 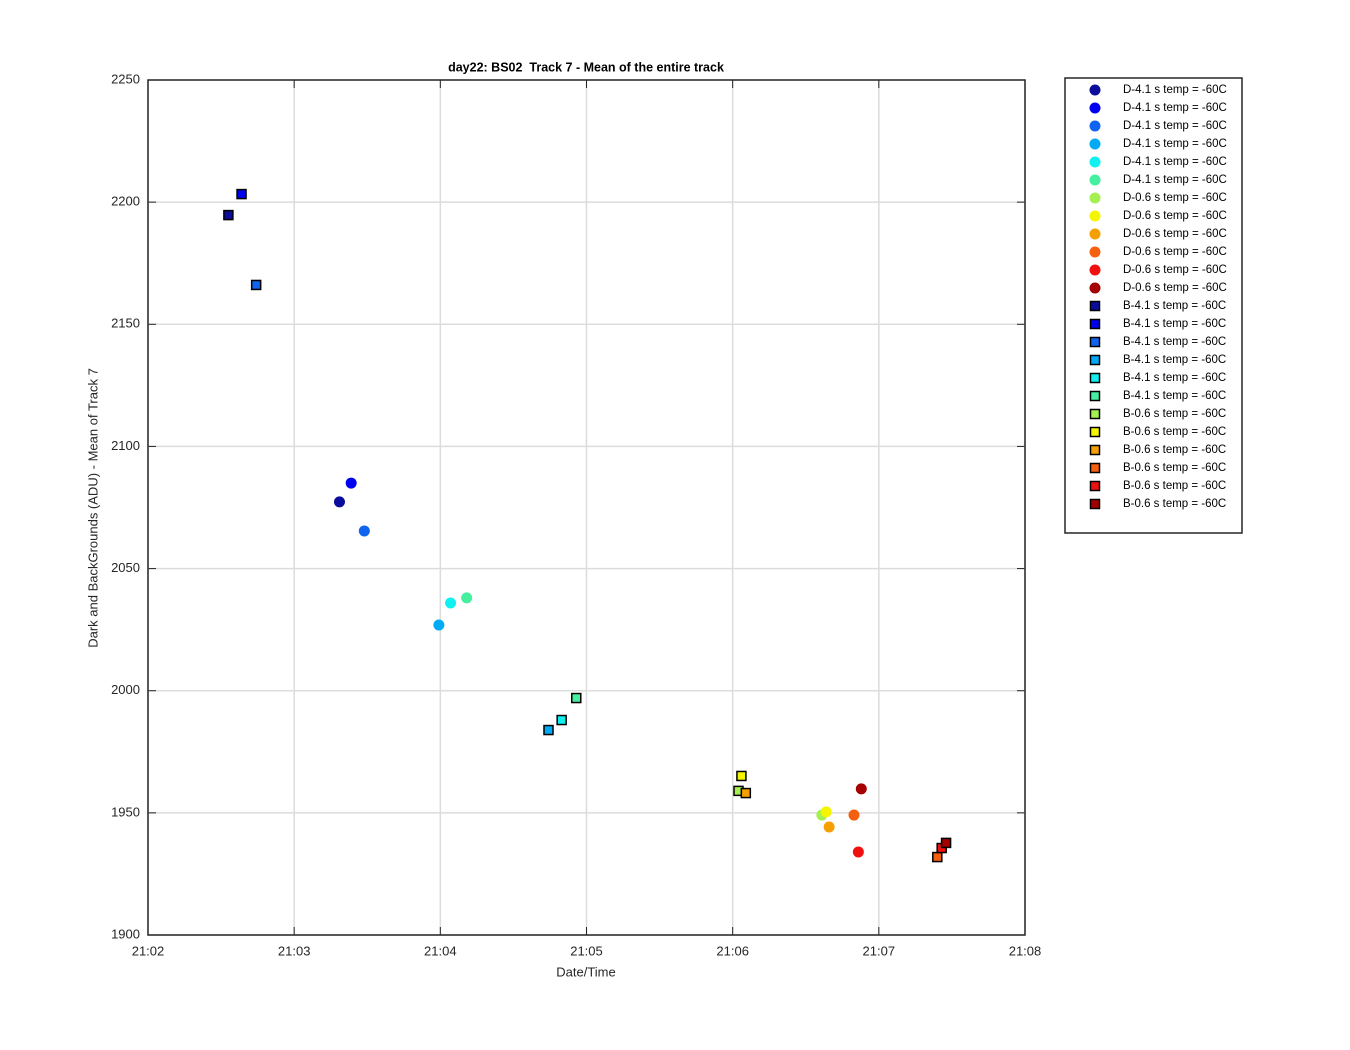 I want to click on x-tick-label: 21:02, so click(x=148, y=950).